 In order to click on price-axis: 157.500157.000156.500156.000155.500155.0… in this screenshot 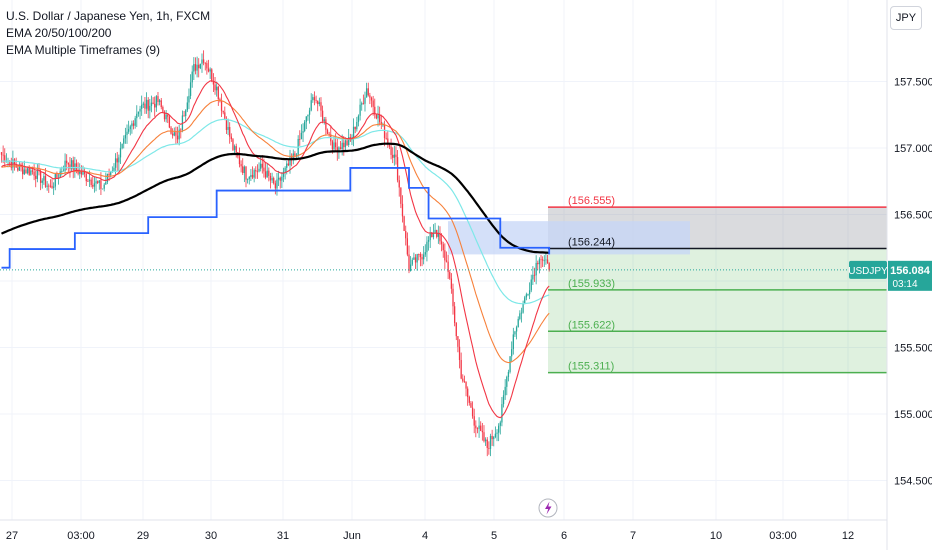, I will do `click(909, 275)`.